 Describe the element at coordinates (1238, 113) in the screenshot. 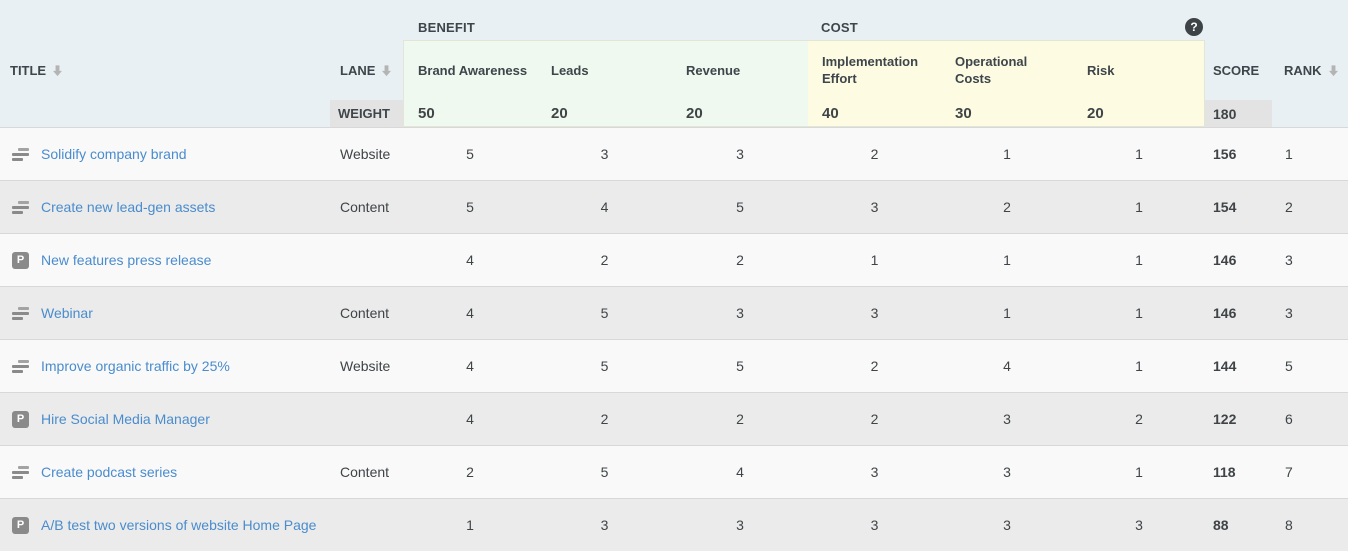

I see `total-weight: 180` at that location.